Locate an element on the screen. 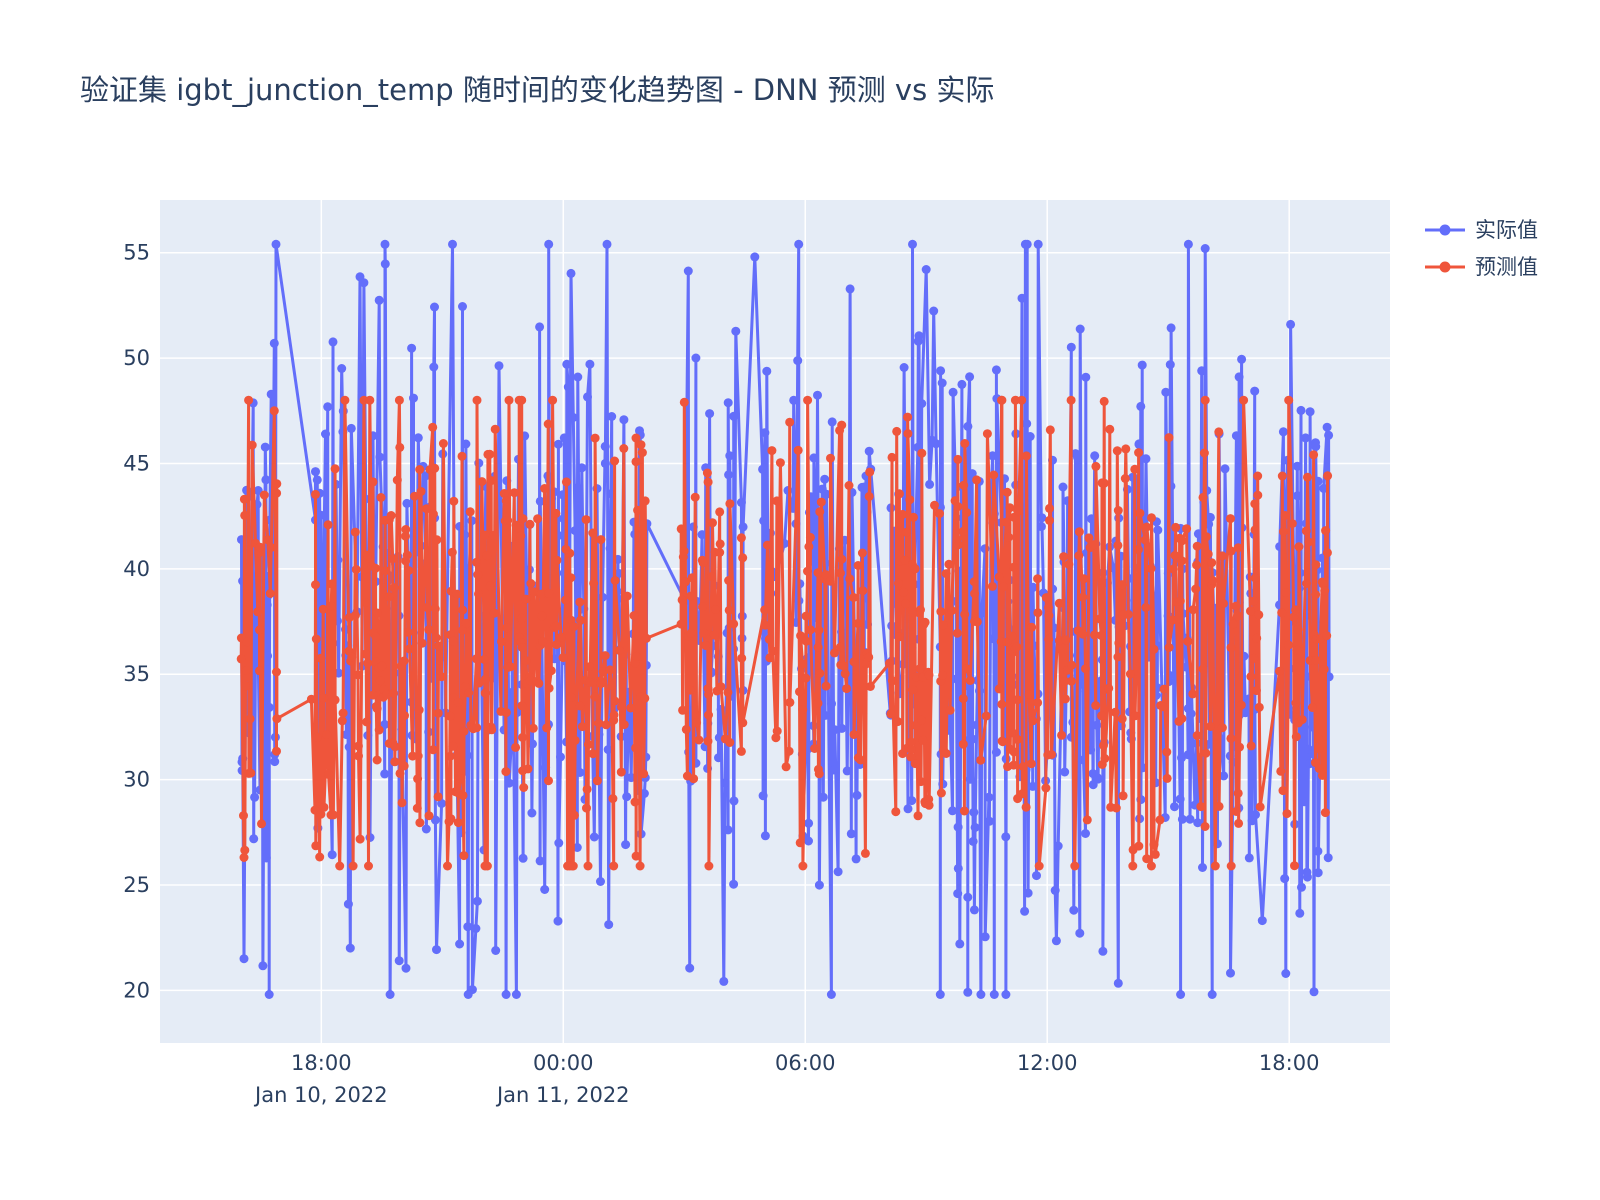 The width and height of the screenshot is (1600, 1200). x-tick-sublabel: Jan 11, 2022 is located at coordinates (562, 1095).